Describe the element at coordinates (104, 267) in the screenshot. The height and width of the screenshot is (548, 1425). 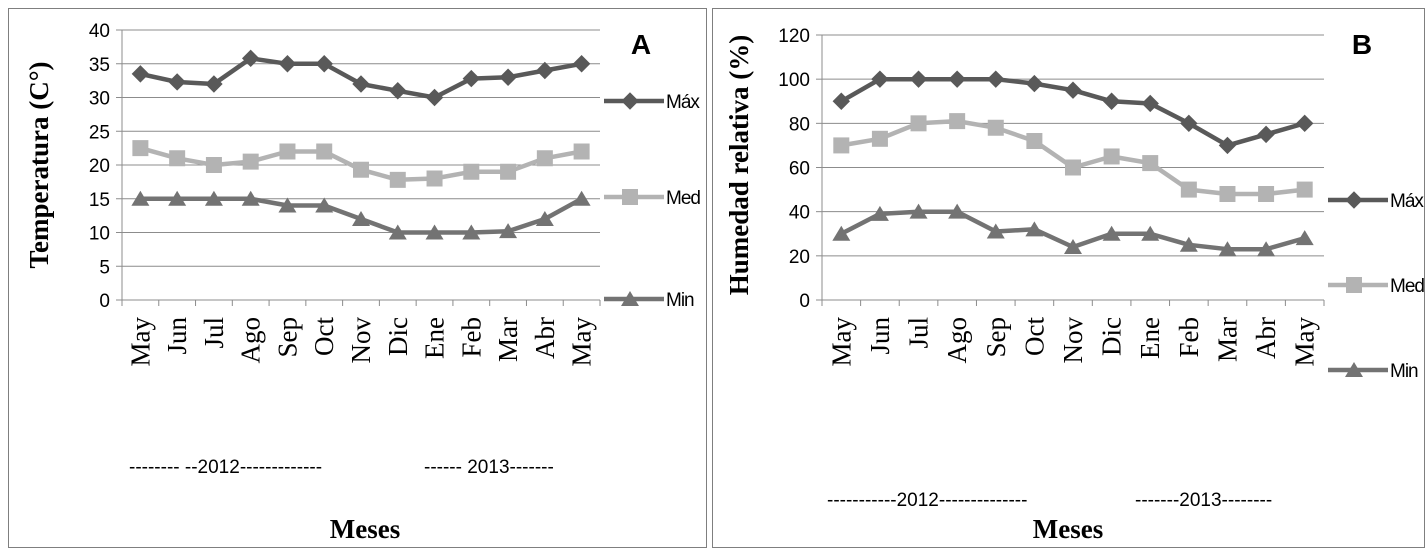
I see `y-tick-label: 5` at that location.